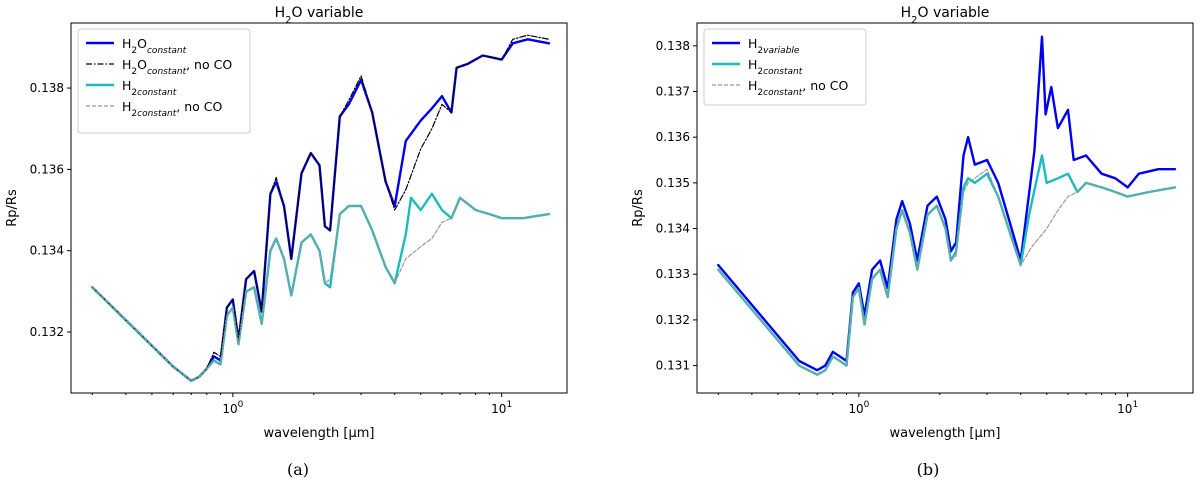 The width and height of the screenshot is (1200, 486). Describe the element at coordinates (928, 469) in the screenshot. I see `panel-caption: (b)` at that location.